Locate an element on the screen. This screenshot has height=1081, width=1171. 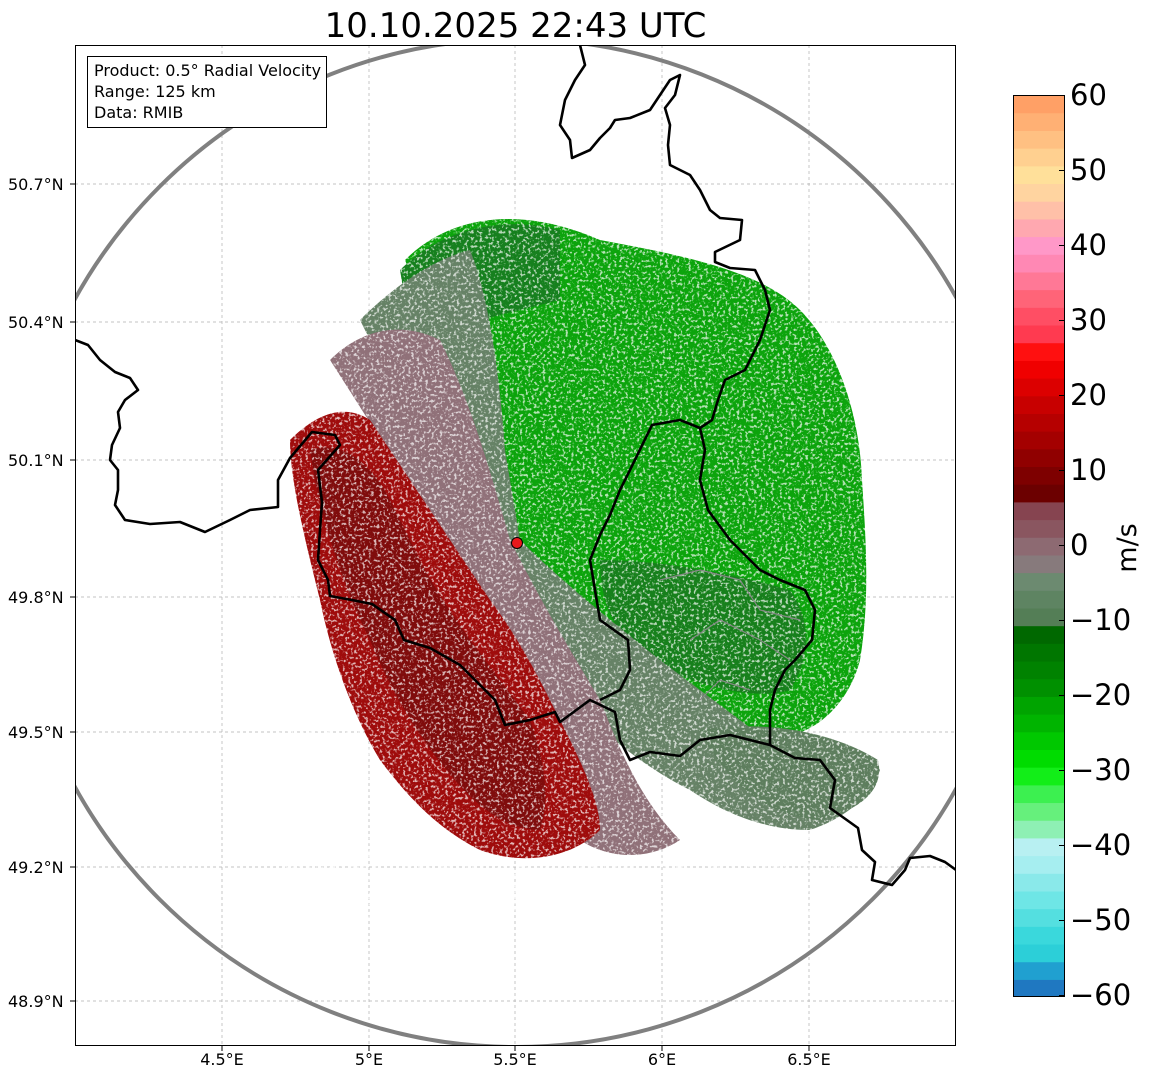
colorbar-tick-label: −50 is located at coordinates (1101, 920).